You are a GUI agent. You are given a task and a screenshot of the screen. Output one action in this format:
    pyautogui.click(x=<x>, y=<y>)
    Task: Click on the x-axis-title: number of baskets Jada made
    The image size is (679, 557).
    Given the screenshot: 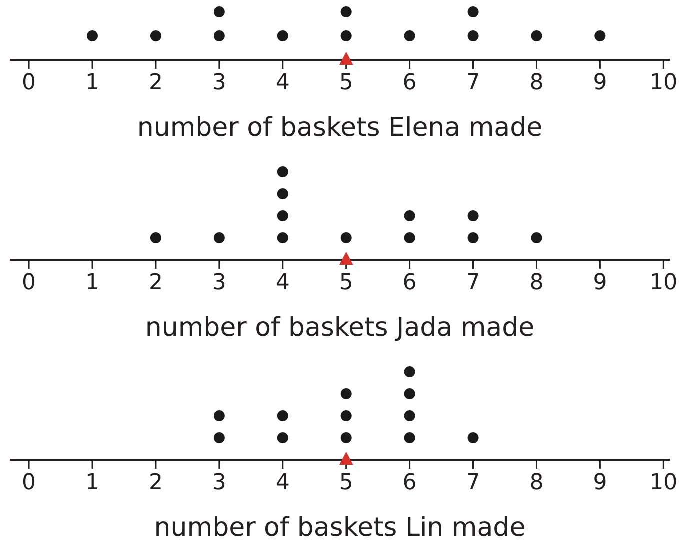 What is the action you would take?
    pyautogui.click(x=340, y=328)
    